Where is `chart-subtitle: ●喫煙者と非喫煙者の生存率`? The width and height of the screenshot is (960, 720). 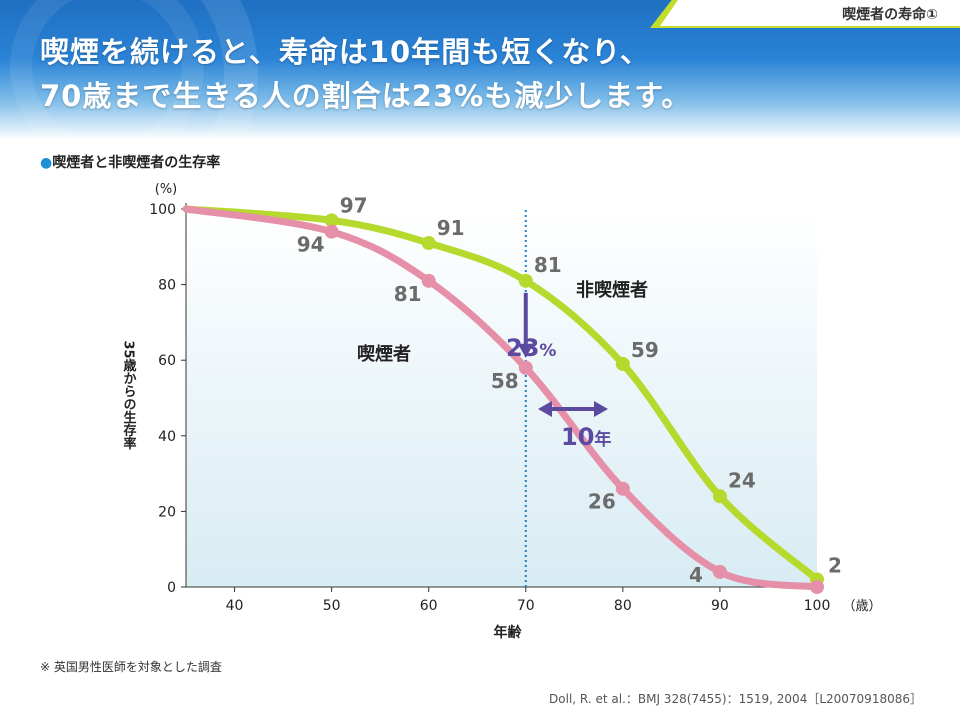 chart-subtitle: ●喫煙者と非喫煙者の生存率 is located at coordinates (130, 162).